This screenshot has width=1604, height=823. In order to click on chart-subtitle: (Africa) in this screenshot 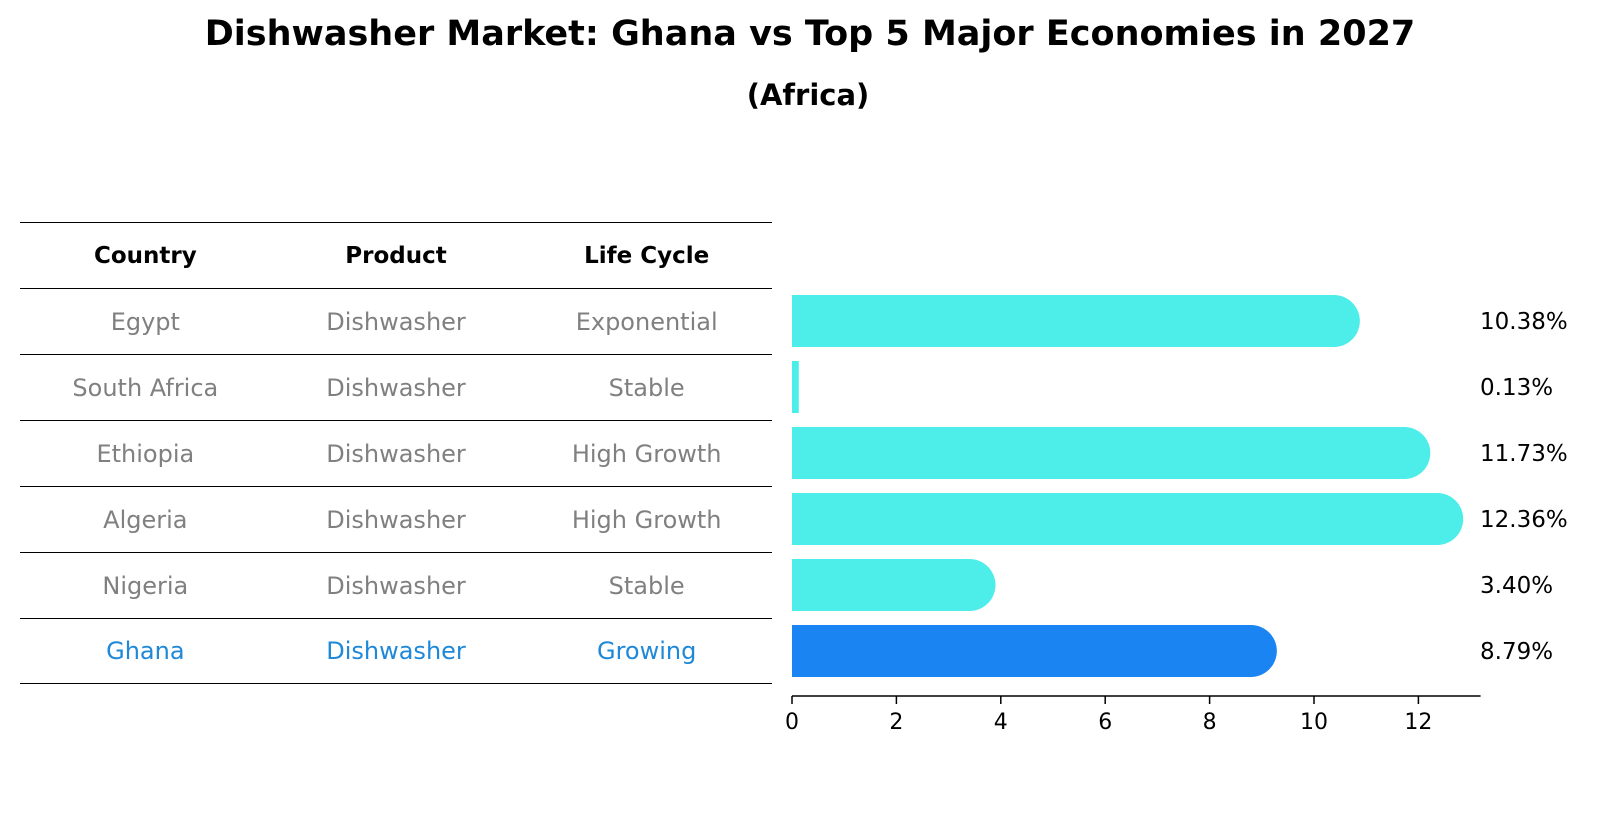, I will do `click(808, 95)`.